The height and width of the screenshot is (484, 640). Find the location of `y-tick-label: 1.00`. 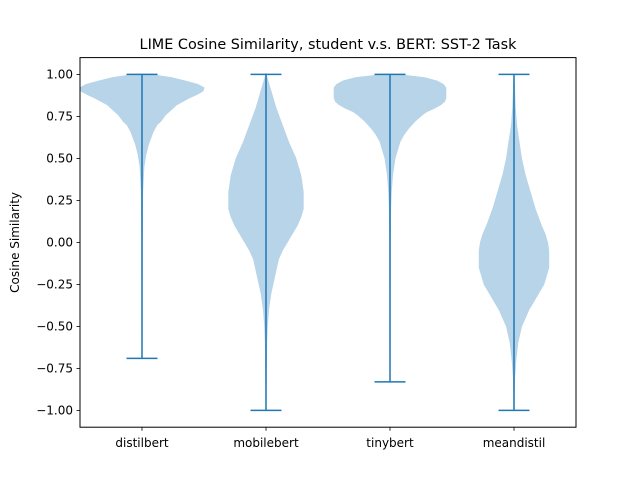

y-tick-label: 1.00 is located at coordinates (59, 74).